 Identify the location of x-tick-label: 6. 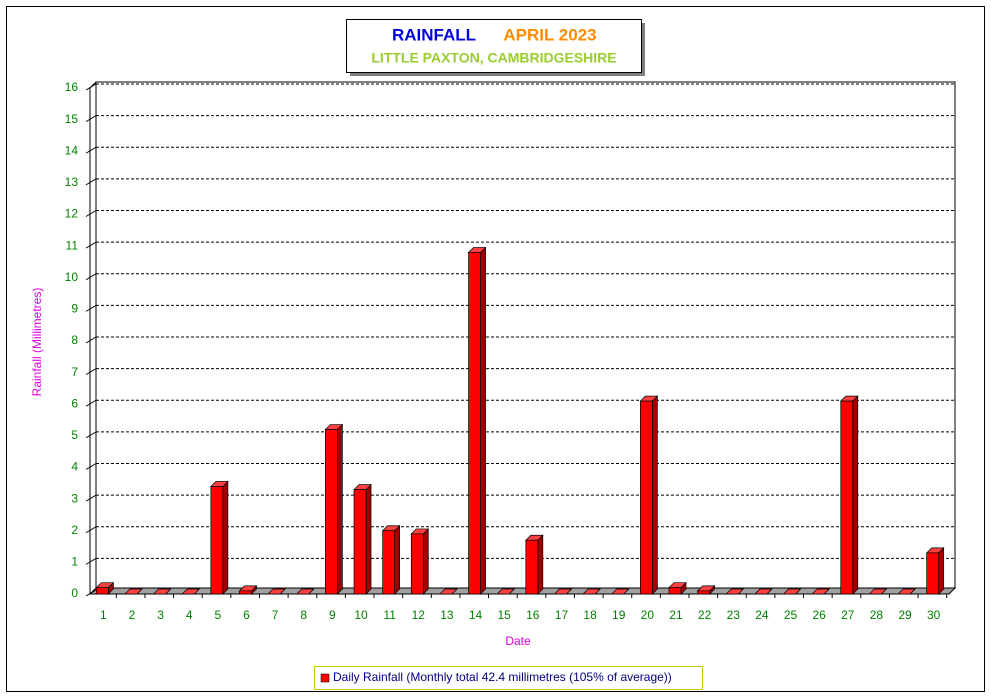
(246, 615).